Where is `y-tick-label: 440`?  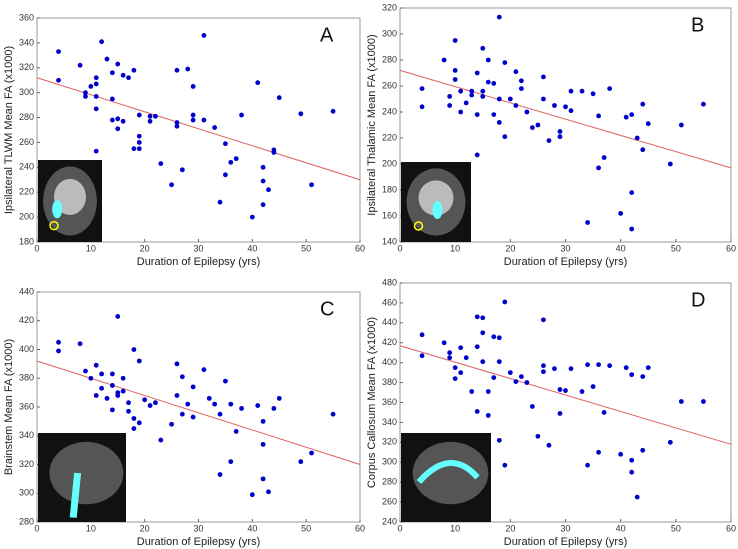
y-tick-label: 440 is located at coordinates (389, 322).